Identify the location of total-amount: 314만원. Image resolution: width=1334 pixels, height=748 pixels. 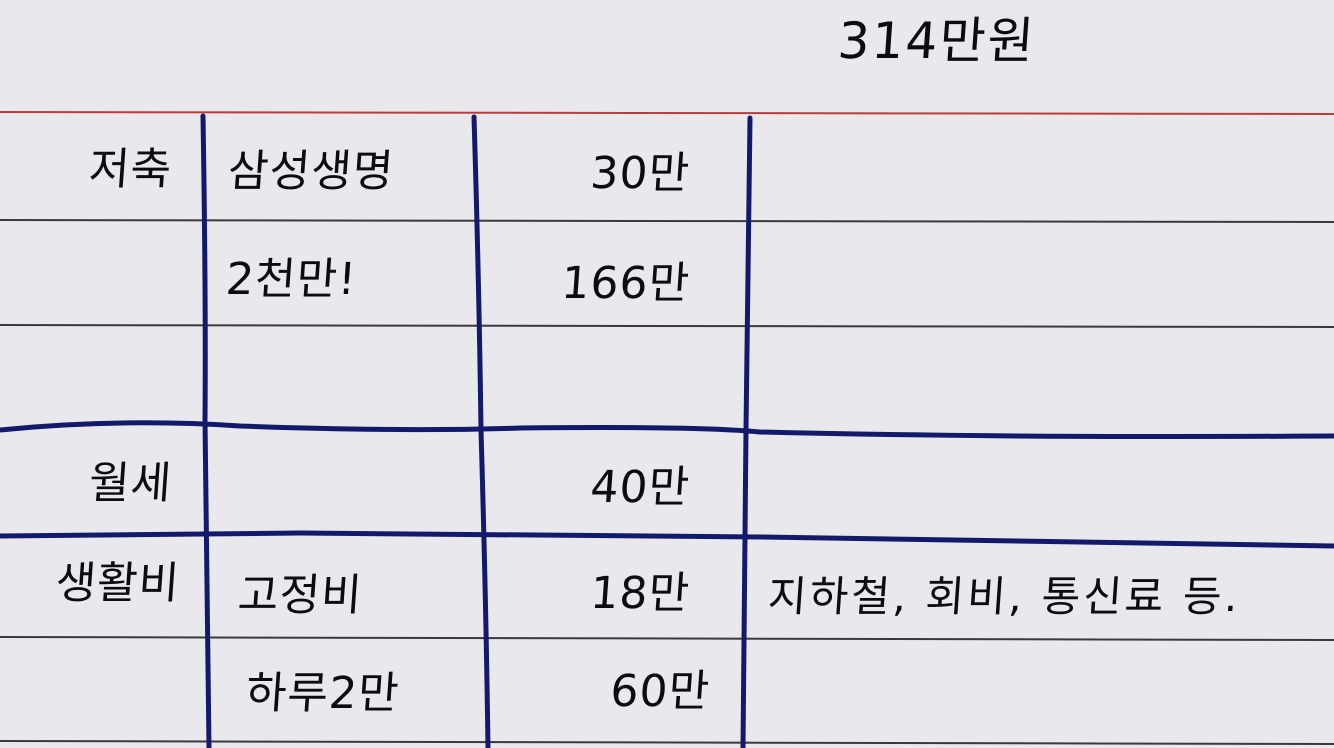
(936, 41).